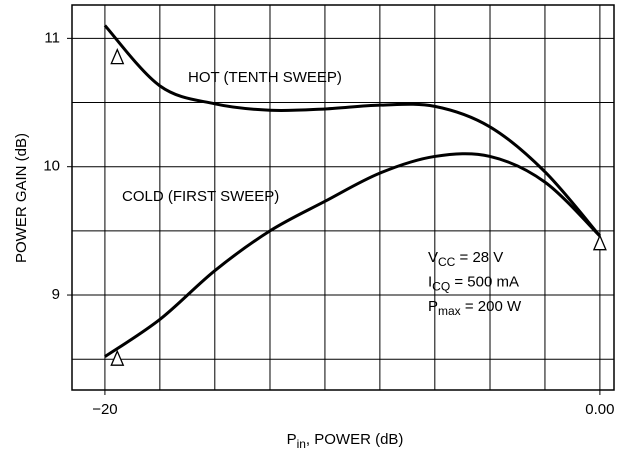  I want to click on annotation-main: V, so click(433, 257).